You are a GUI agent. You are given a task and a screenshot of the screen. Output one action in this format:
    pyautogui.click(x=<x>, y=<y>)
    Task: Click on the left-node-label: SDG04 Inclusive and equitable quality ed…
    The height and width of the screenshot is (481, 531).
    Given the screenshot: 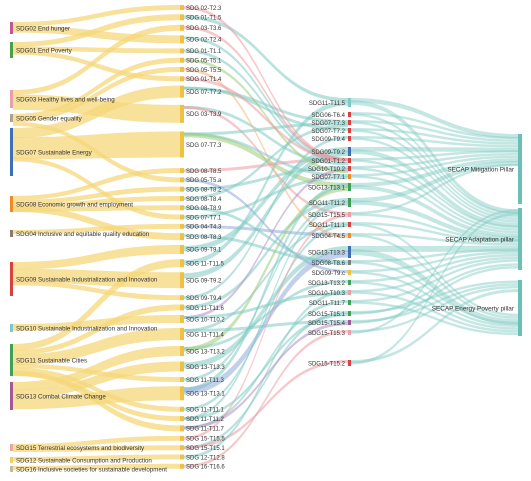 What is the action you would take?
    pyautogui.click(x=83, y=234)
    